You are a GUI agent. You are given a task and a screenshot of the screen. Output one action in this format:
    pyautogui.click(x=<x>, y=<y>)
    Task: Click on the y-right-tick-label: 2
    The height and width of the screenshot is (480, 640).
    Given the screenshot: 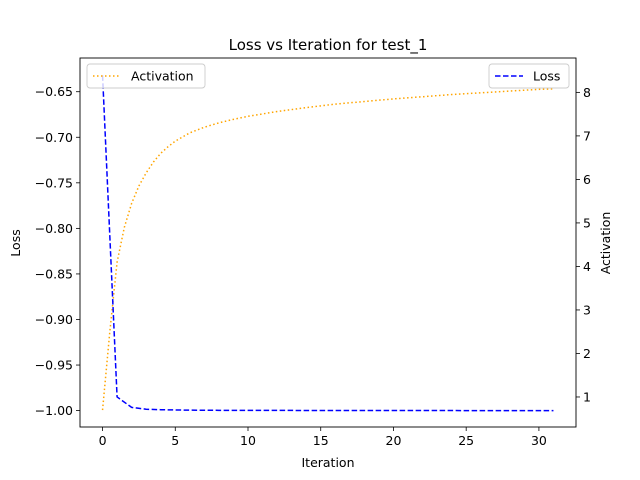 What is the action you would take?
    pyautogui.click(x=587, y=353)
    